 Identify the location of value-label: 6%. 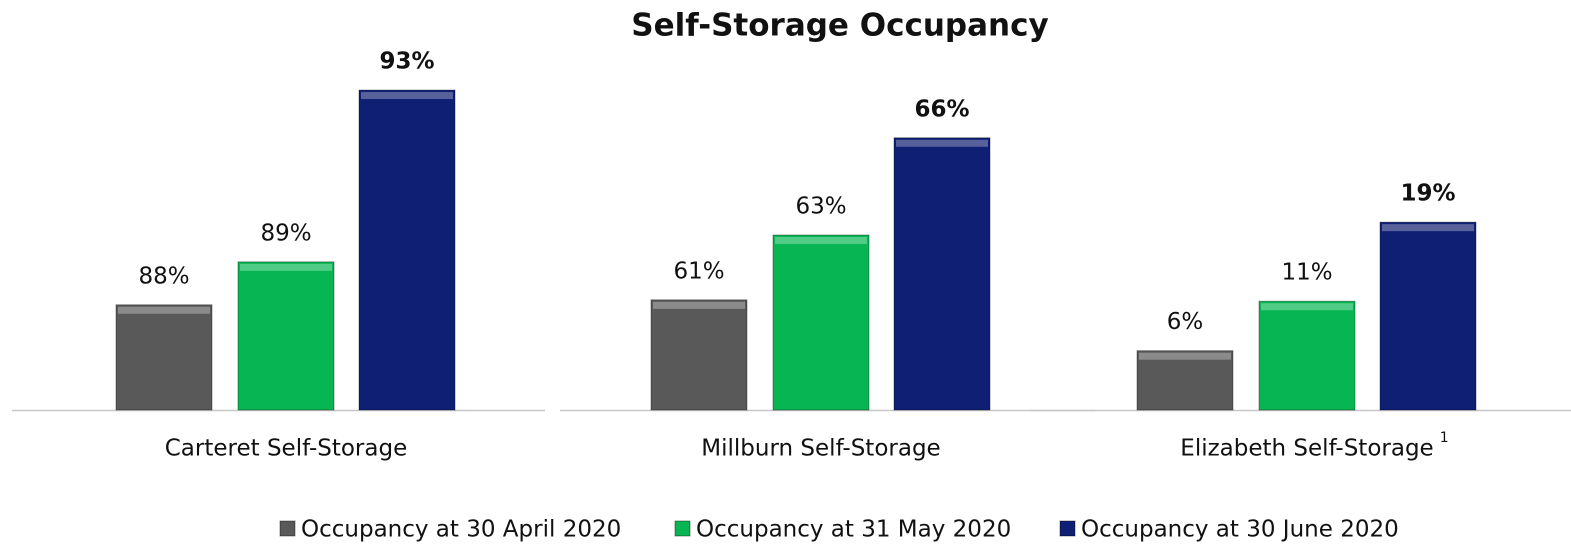
(1185, 322).